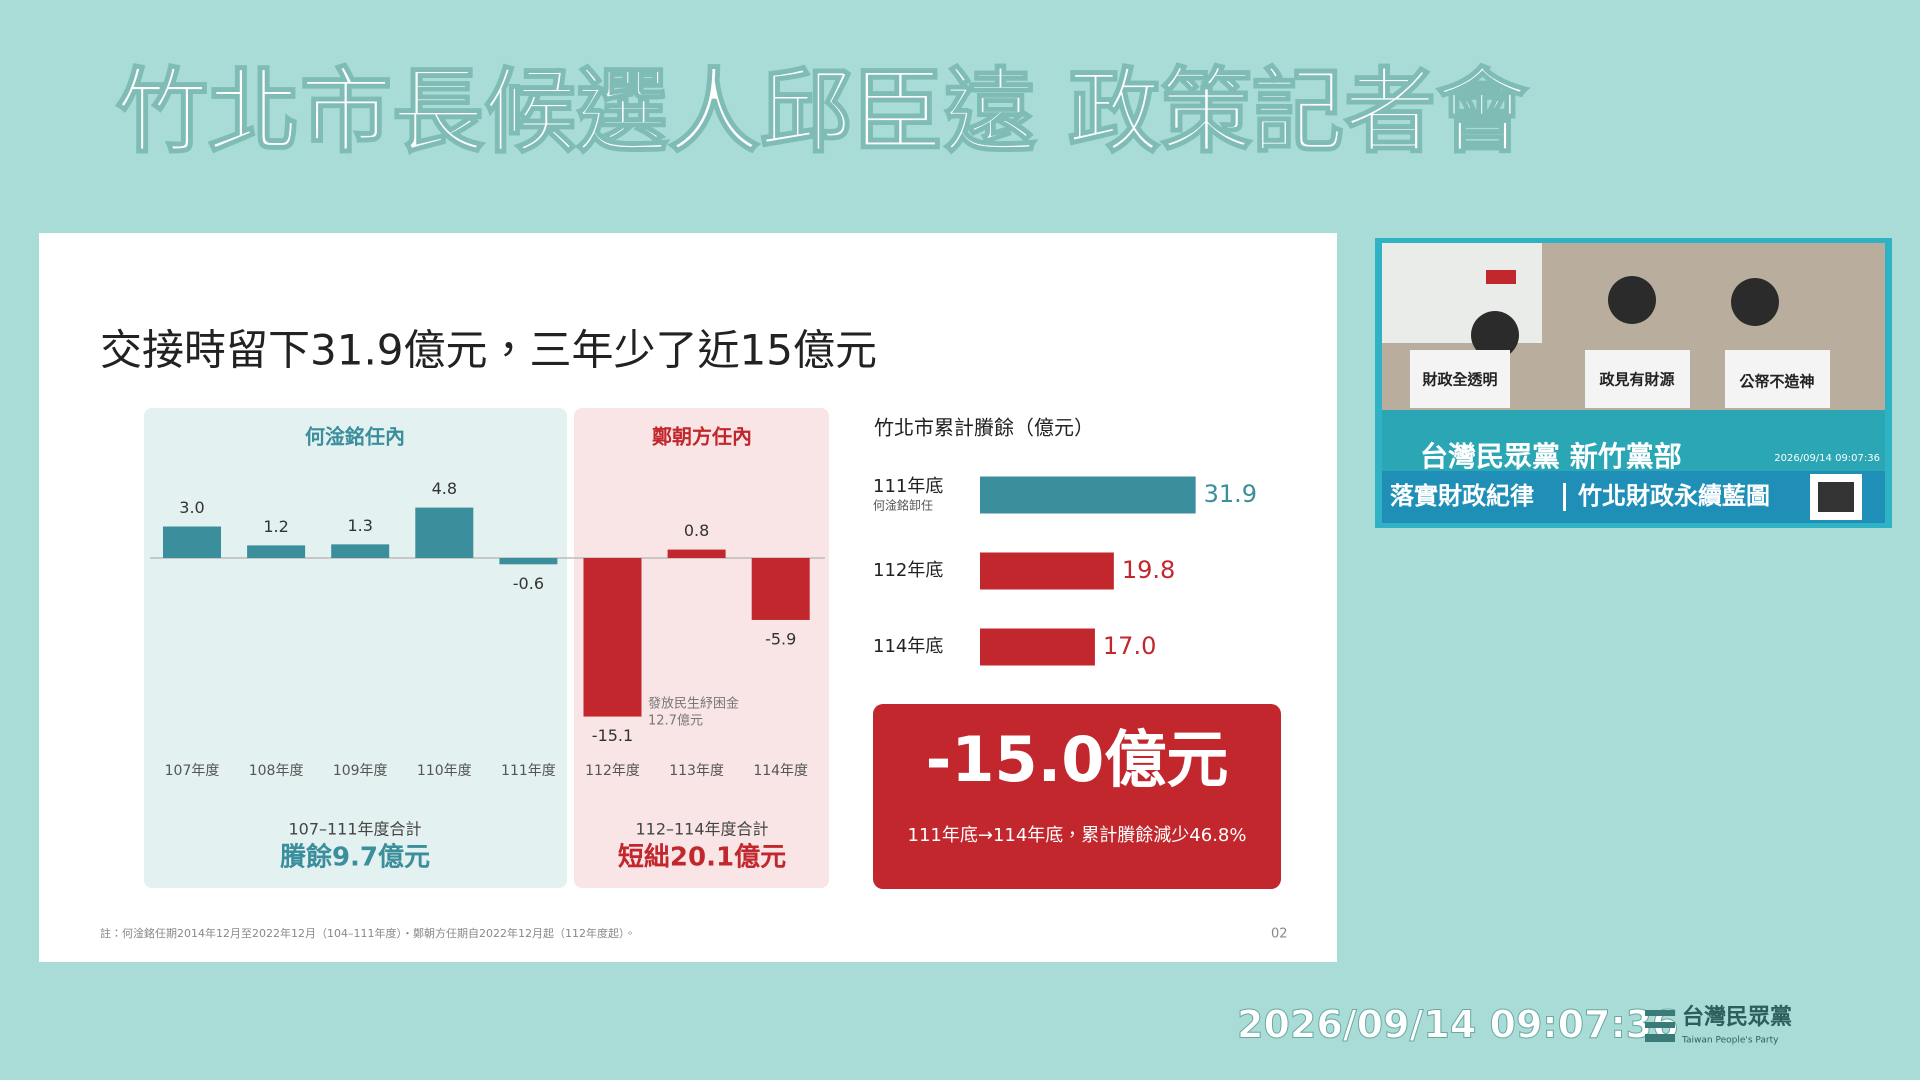 The image size is (1920, 1080). Describe the element at coordinates (444, 771) in the screenshot. I see `x-tick-label: 110年度` at that location.